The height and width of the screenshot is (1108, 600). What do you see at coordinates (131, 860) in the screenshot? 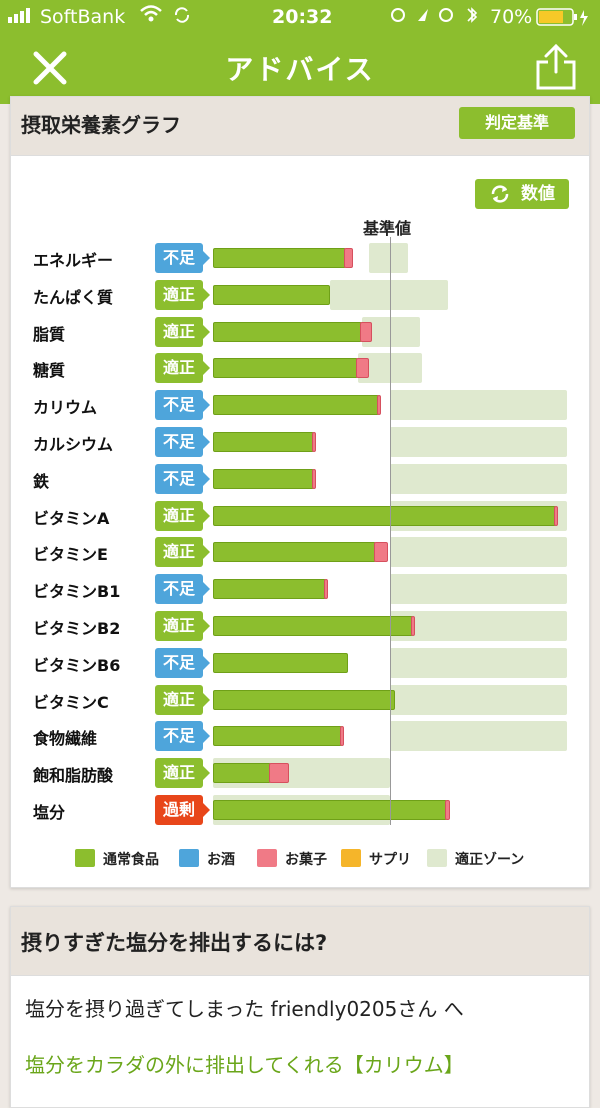
I see `legend-label: 通常食品` at bounding box center [131, 860].